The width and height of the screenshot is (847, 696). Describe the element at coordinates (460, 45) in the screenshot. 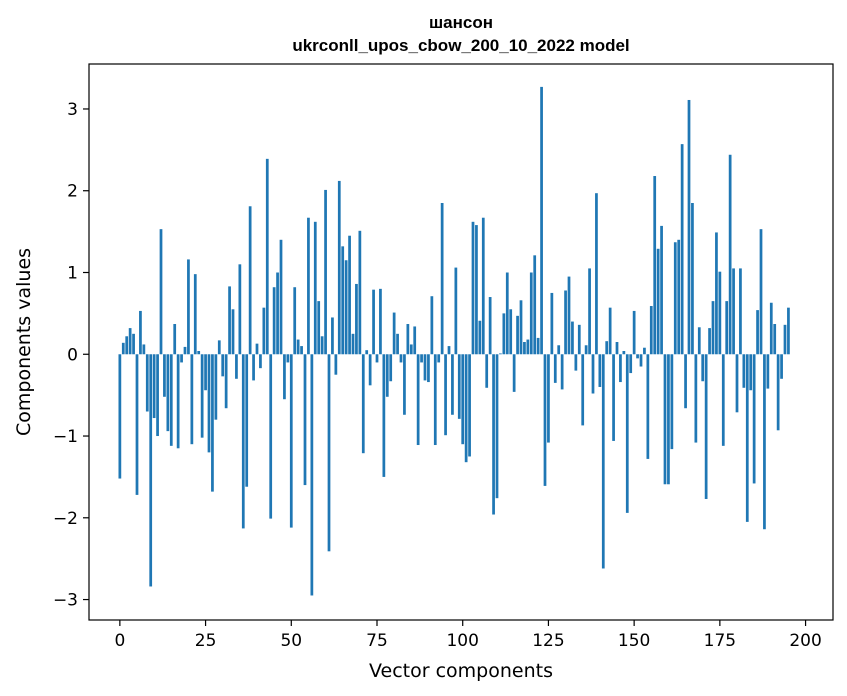

I see `chart-subtitle: ukrconll_upos_cbow_200_10_2022 model` at that location.